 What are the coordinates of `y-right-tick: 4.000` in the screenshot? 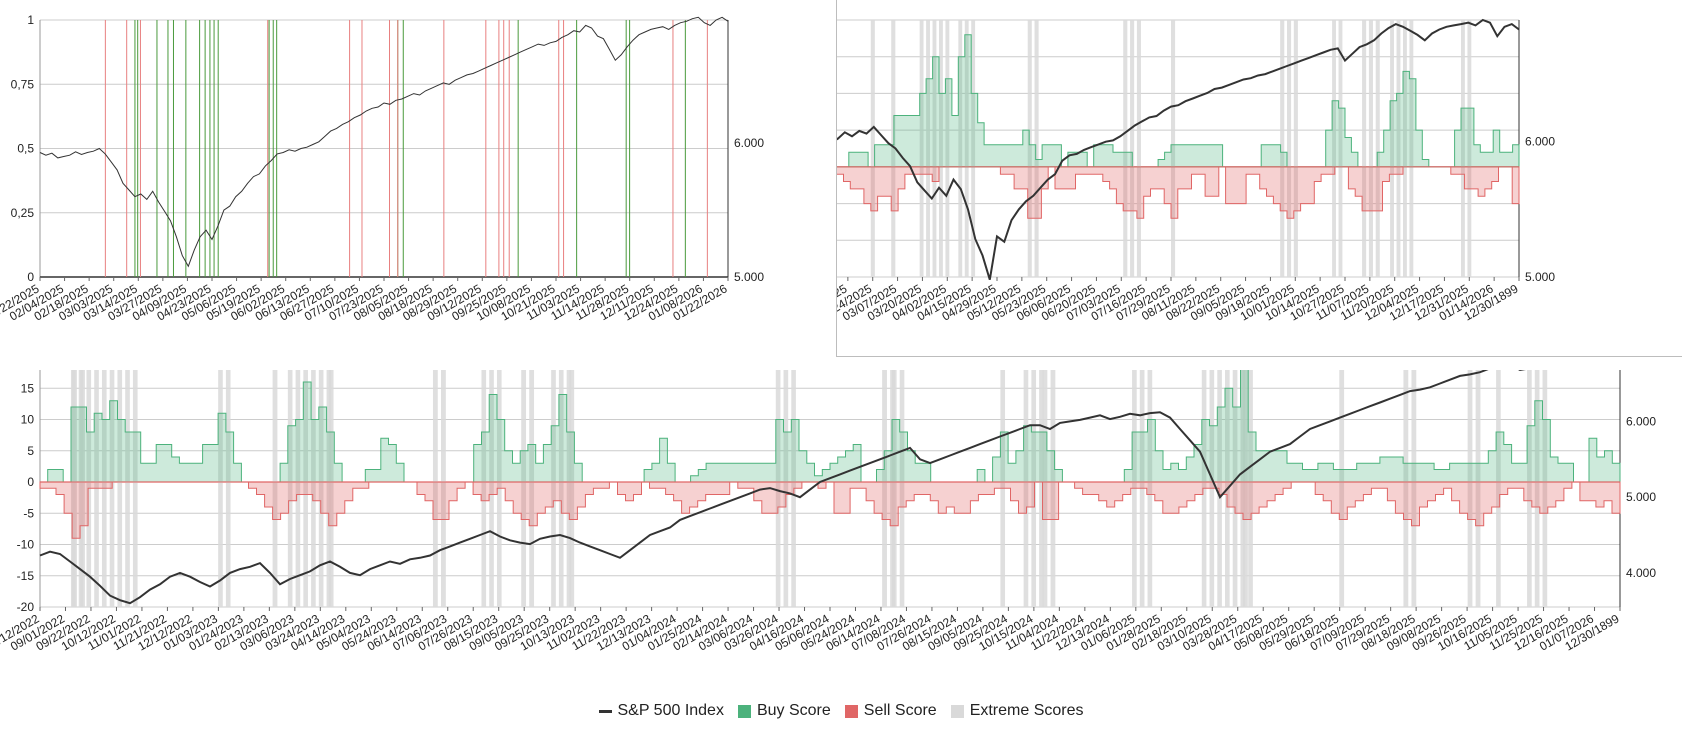 It's located at (1641, 573).